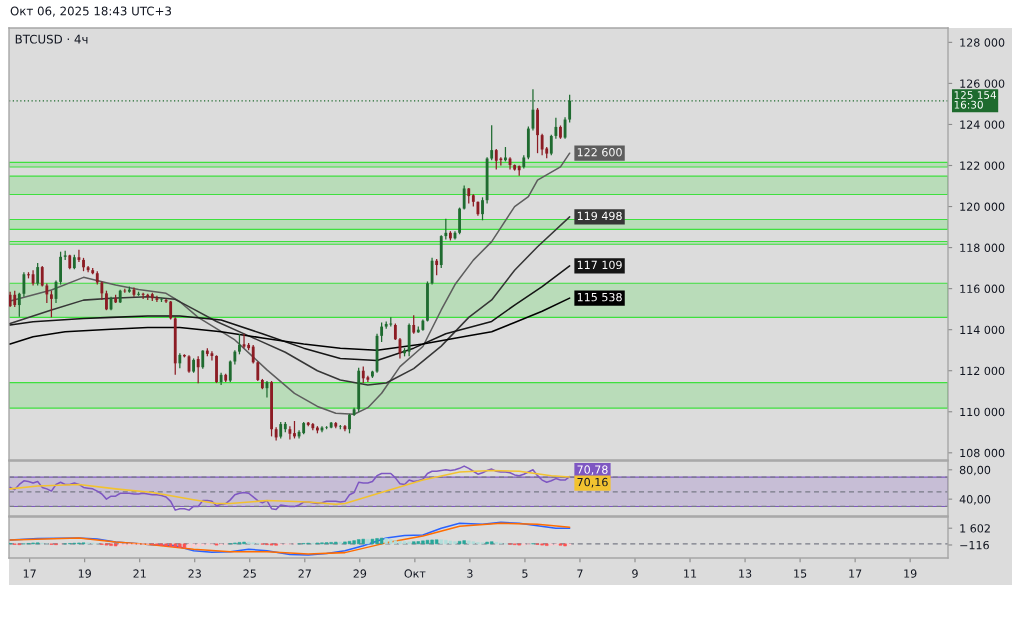 Image resolution: width=1024 pixels, height=640 pixels. Describe the element at coordinates (194, 573) in the screenshot. I see `x-tick-label: 23` at that location.